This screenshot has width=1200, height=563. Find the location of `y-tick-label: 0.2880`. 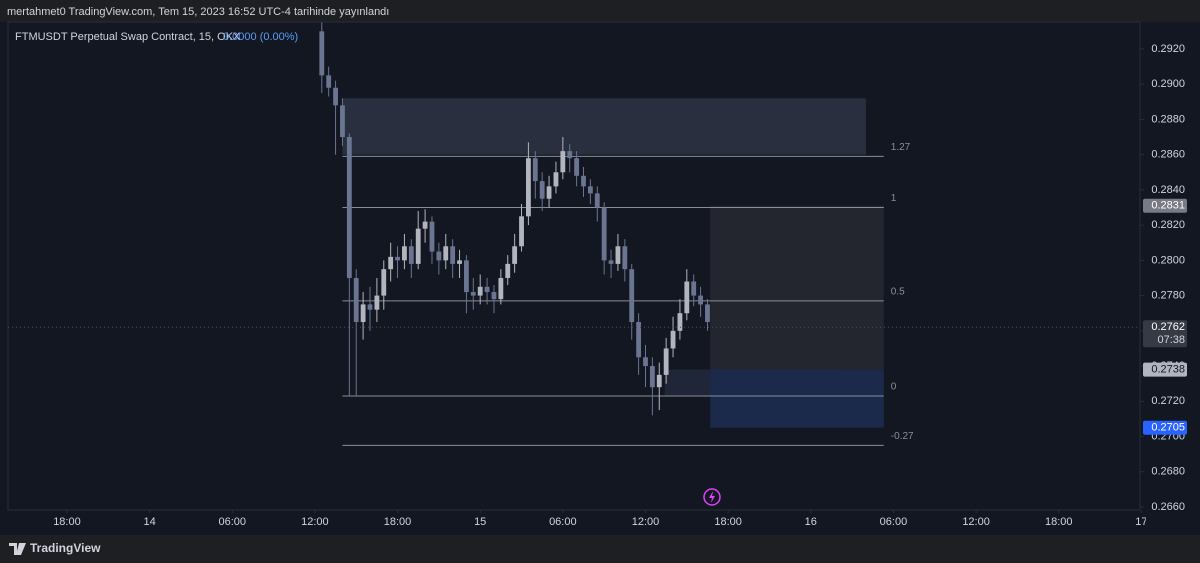

y-tick-label: 0.2880 is located at coordinates (1168, 119).